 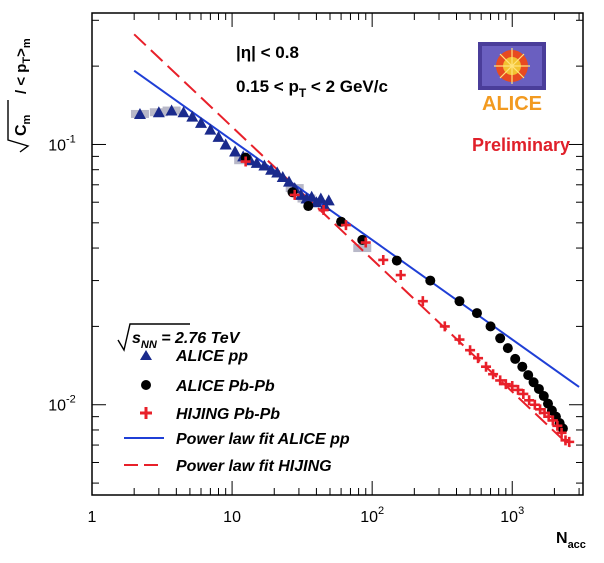 What do you see at coordinates (521, 145) in the screenshot?
I see `preliminary-label: Preliminary` at bounding box center [521, 145].